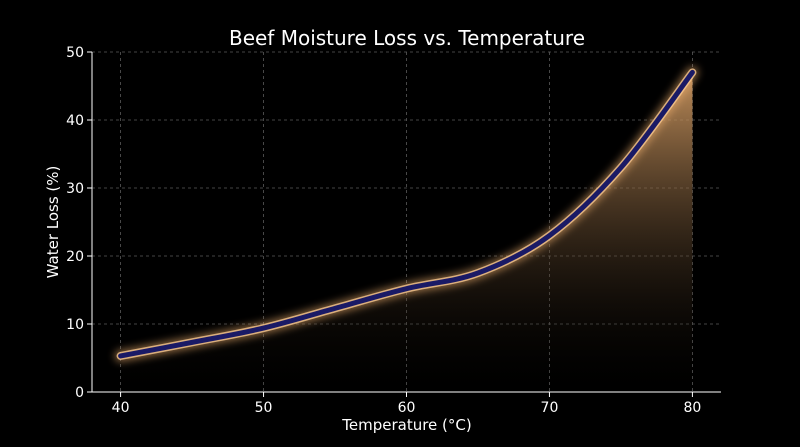 The image size is (800, 447). Describe the element at coordinates (75, 189) in the screenshot. I see `y-tick-label: 30` at that location.